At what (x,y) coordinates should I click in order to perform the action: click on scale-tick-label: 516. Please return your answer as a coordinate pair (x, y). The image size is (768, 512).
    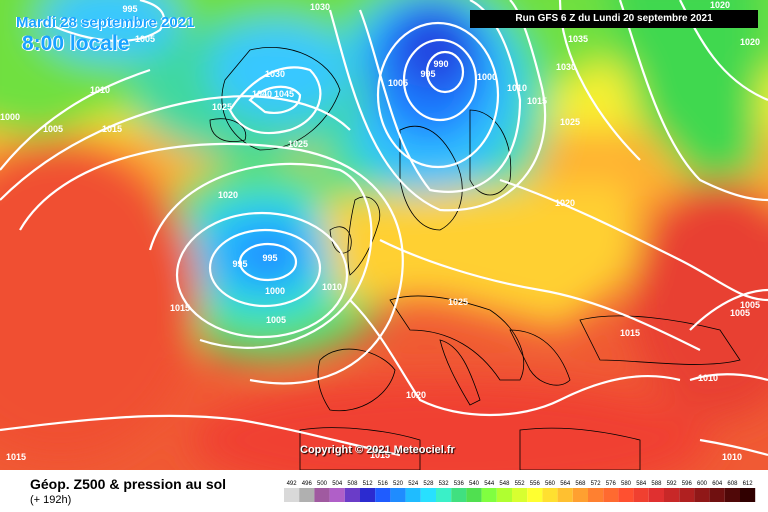
    Looking at the image, I should click on (383, 484).